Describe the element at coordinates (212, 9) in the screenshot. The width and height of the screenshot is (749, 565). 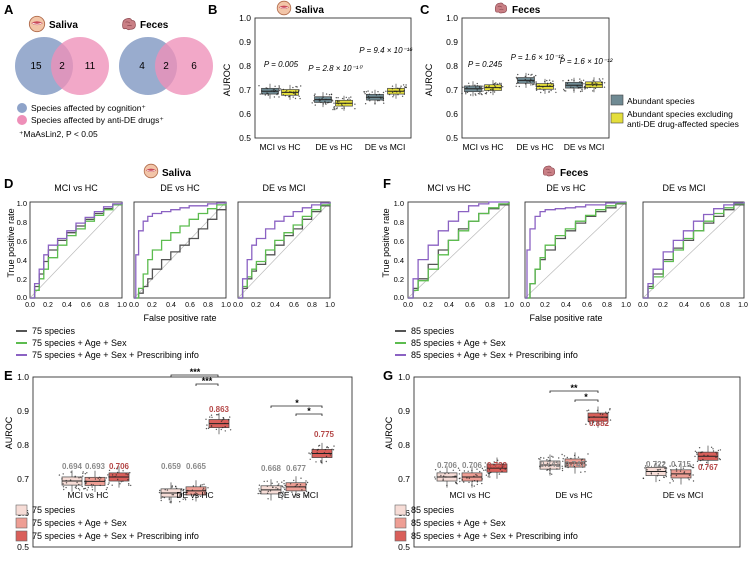
I see `panel-b-letter: B` at that location.